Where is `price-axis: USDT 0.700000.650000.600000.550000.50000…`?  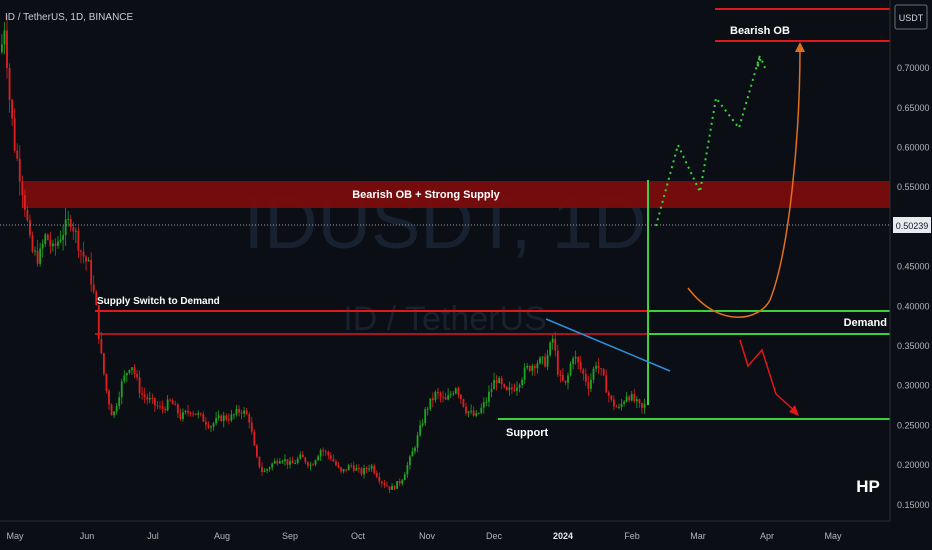
price-axis: USDT 0.700000.650000.600000.550000.50000… is located at coordinates (910, 275).